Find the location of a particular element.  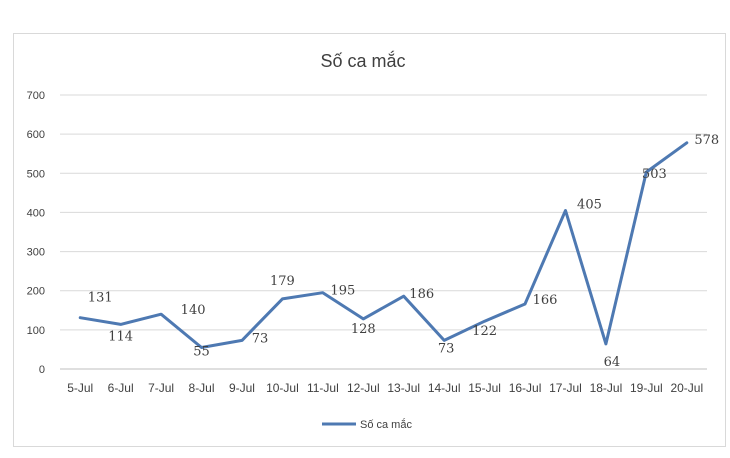

x-tick-label: 13-Jul is located at coordinates (403, 388).